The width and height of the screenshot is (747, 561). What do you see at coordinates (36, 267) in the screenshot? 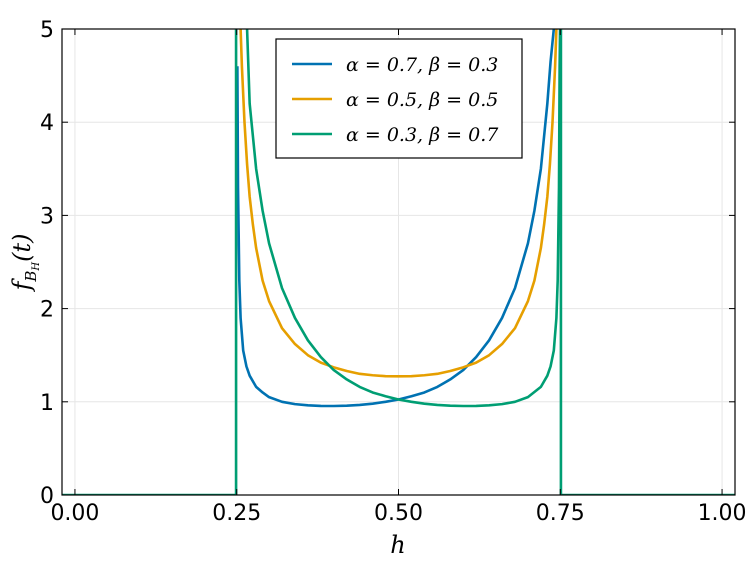
I see `y-axis-label-subsubscript: H` at bounding box center [36, 267].